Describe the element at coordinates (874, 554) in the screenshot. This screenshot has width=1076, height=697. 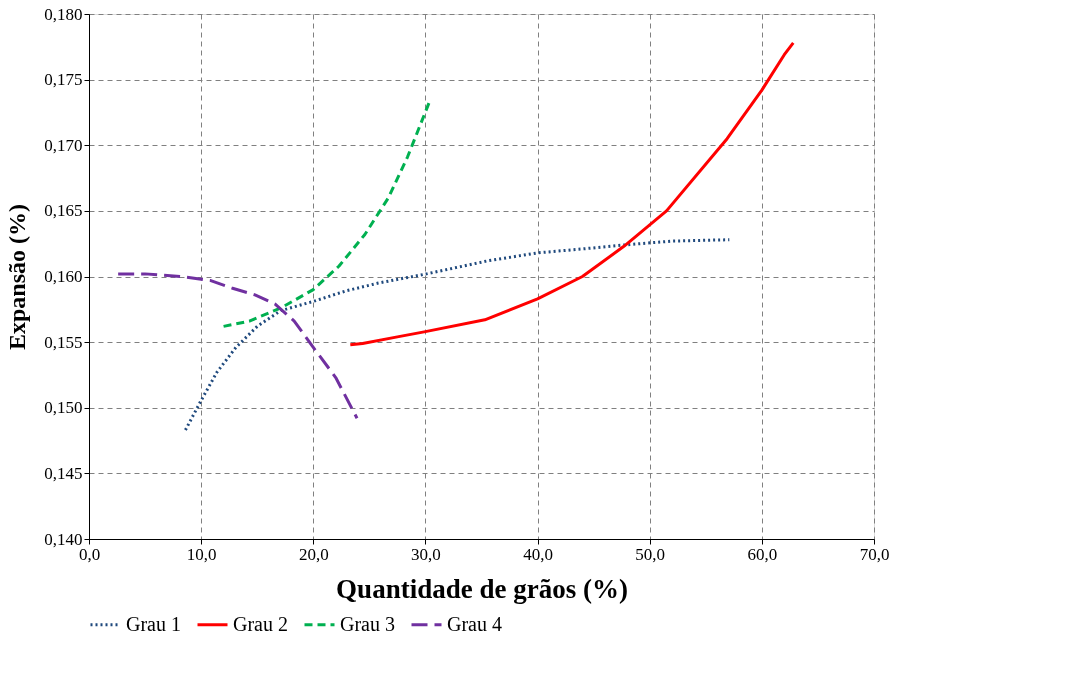
I see `x-tick-label: 70,0` at that location.